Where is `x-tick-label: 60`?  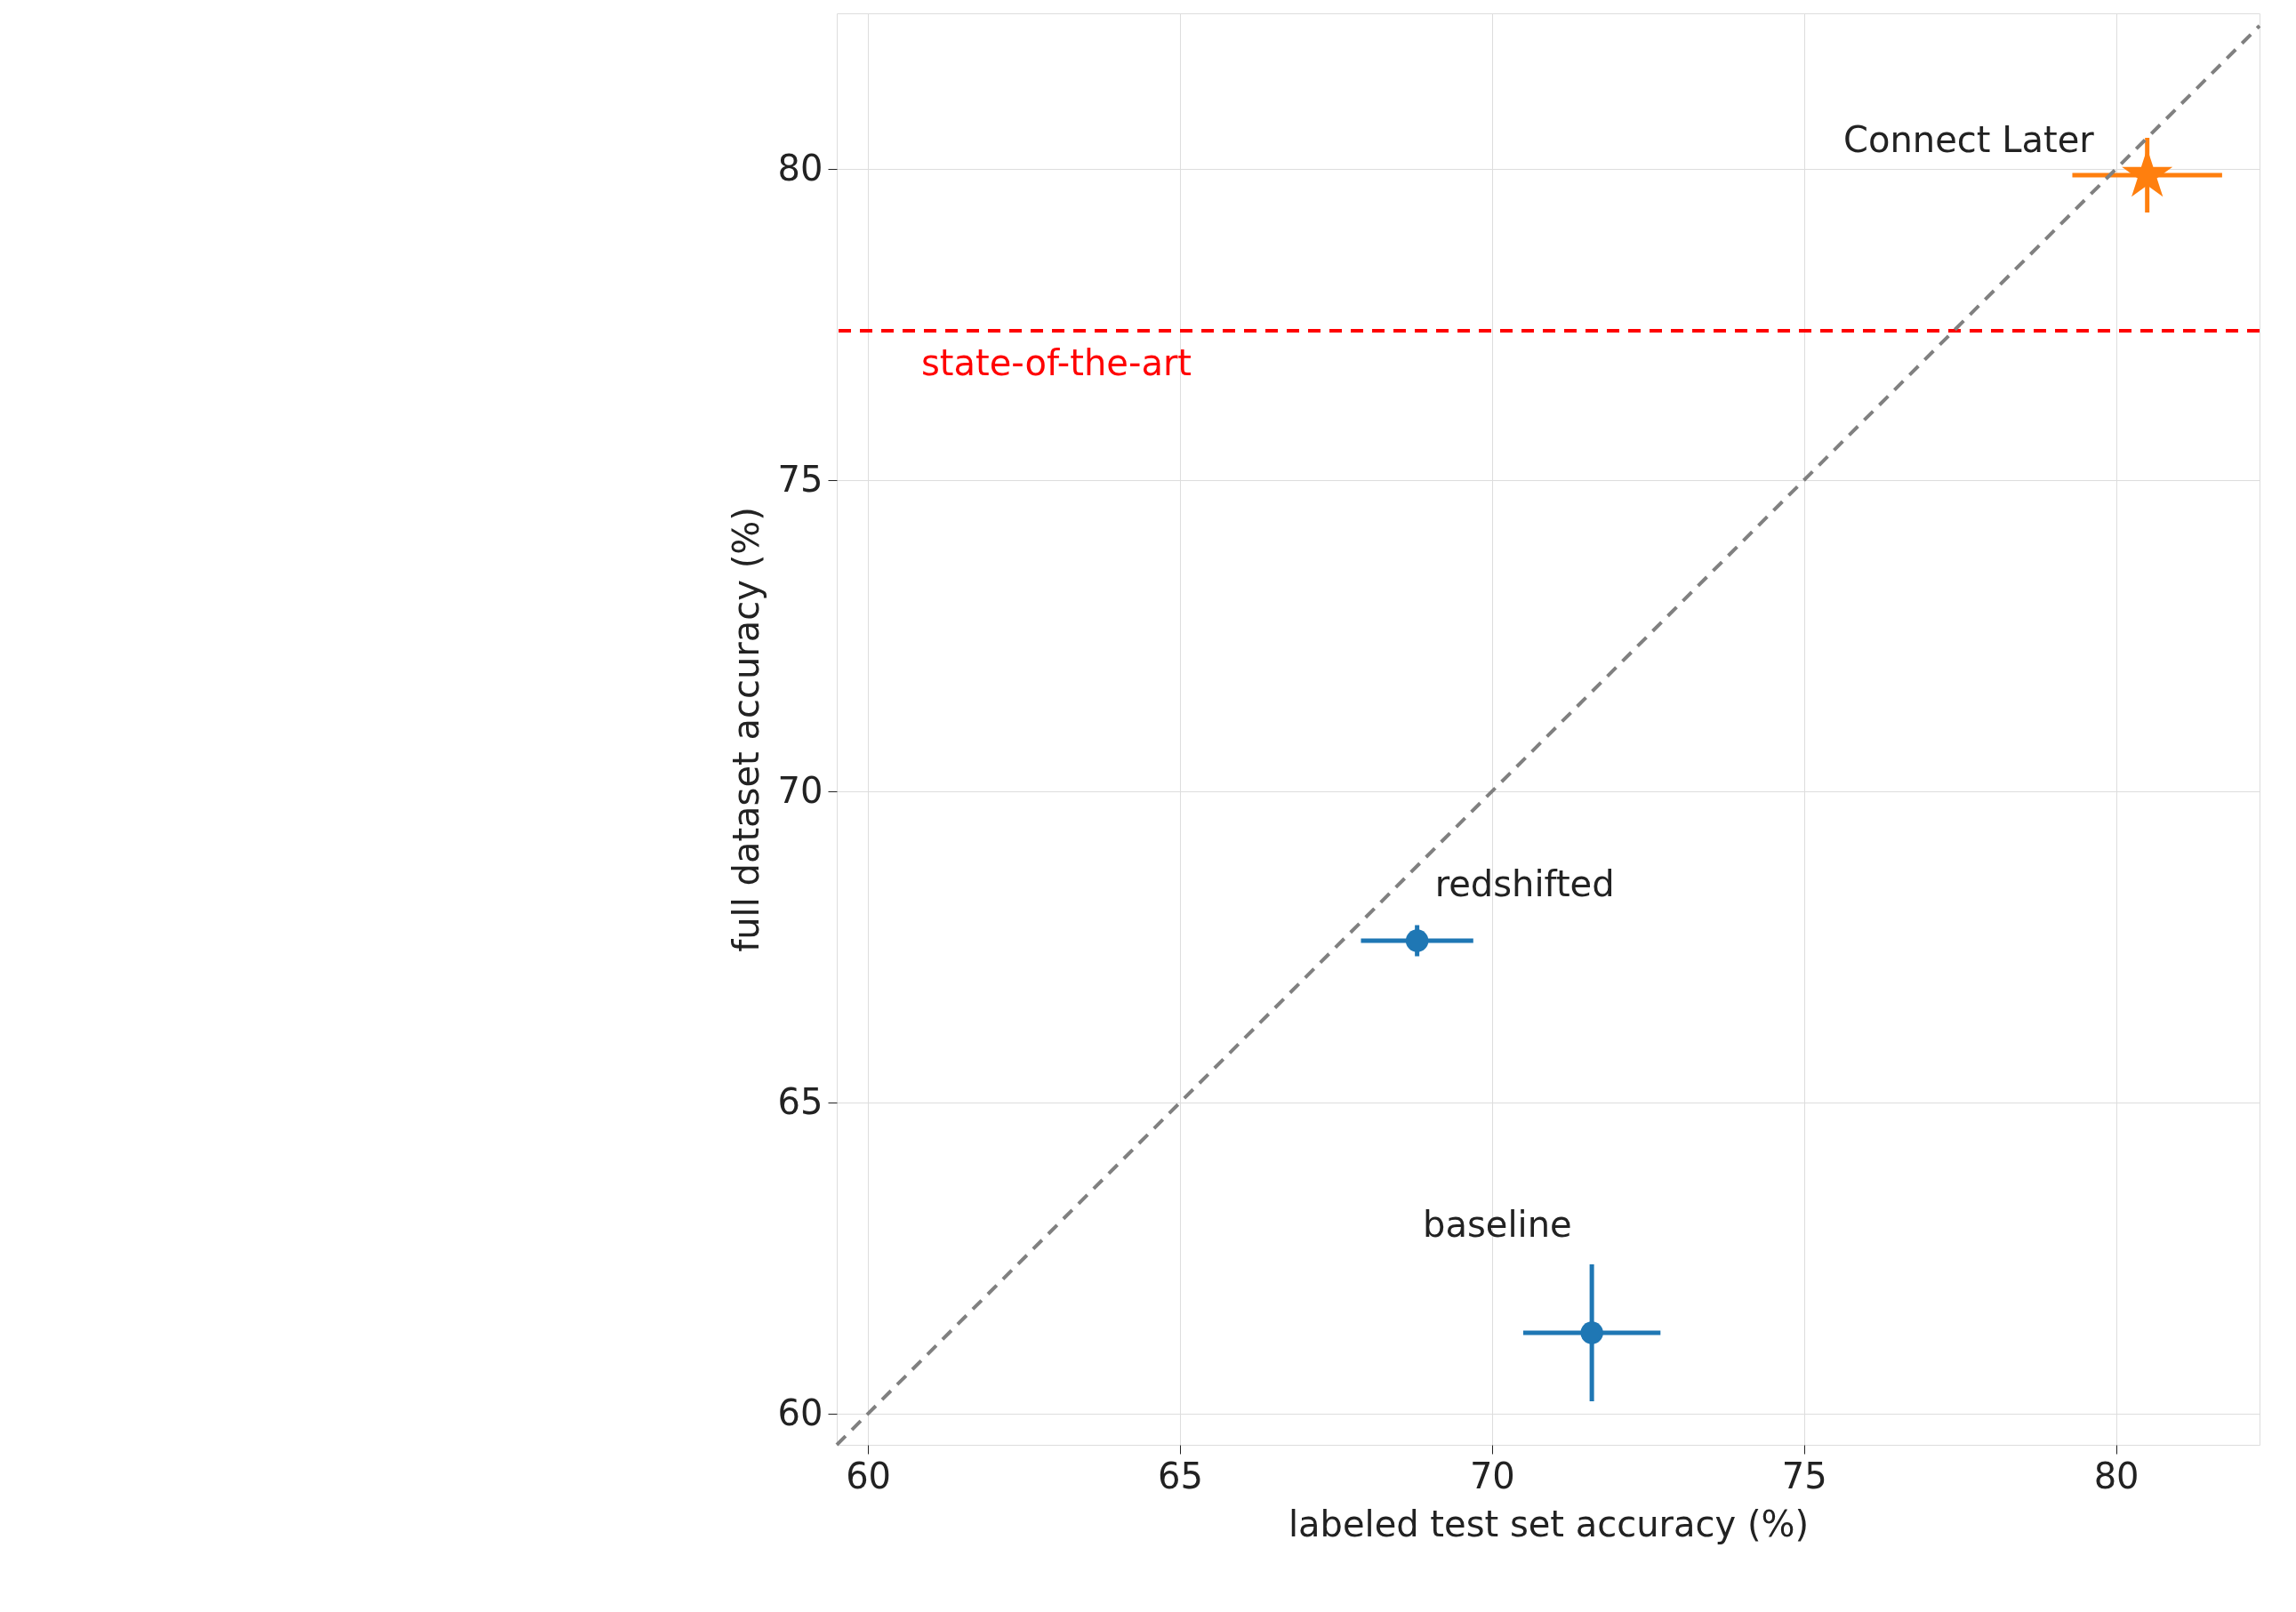
x-tick-label: 60 is located at coordinates (869, 1475).